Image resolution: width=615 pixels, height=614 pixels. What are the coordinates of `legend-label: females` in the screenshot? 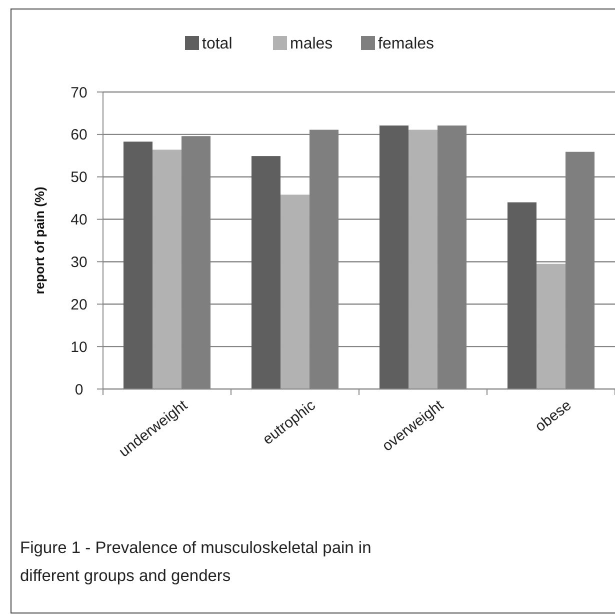 It's located at (406, 44).